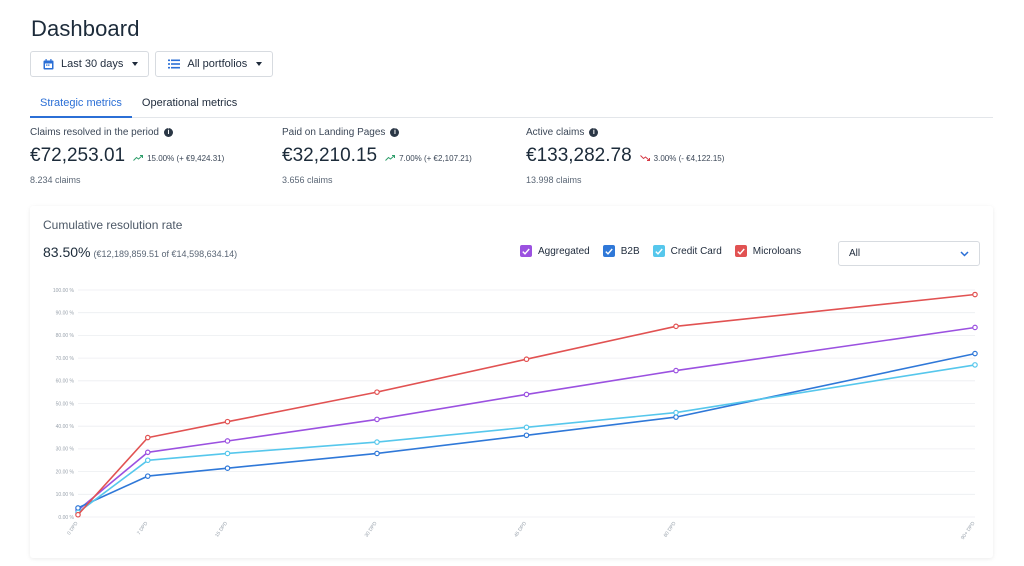  Describe the element at coordinates (189, 103) in the screenshot. I see `tab-operational-metrics: Operational metrics` at that location.